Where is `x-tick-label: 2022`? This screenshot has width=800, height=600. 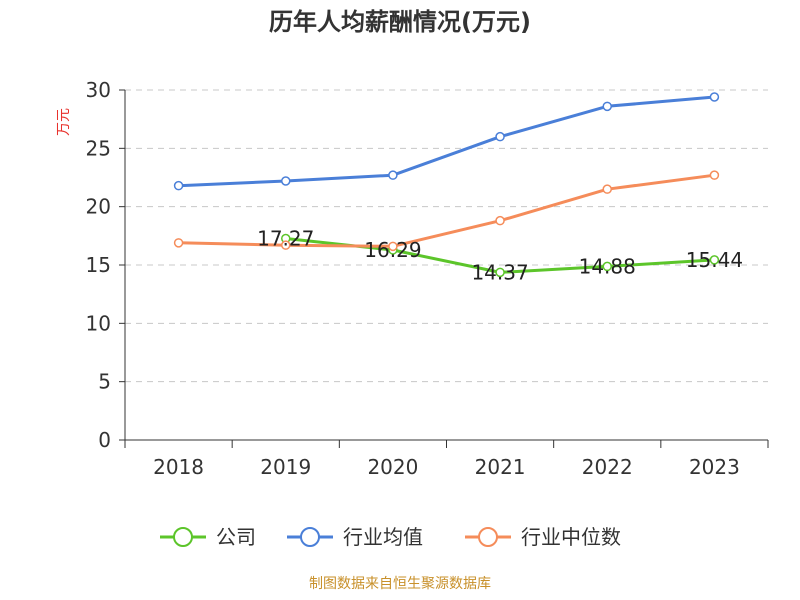
x-tick-label: 2022 is located at coordinates (607, 467).